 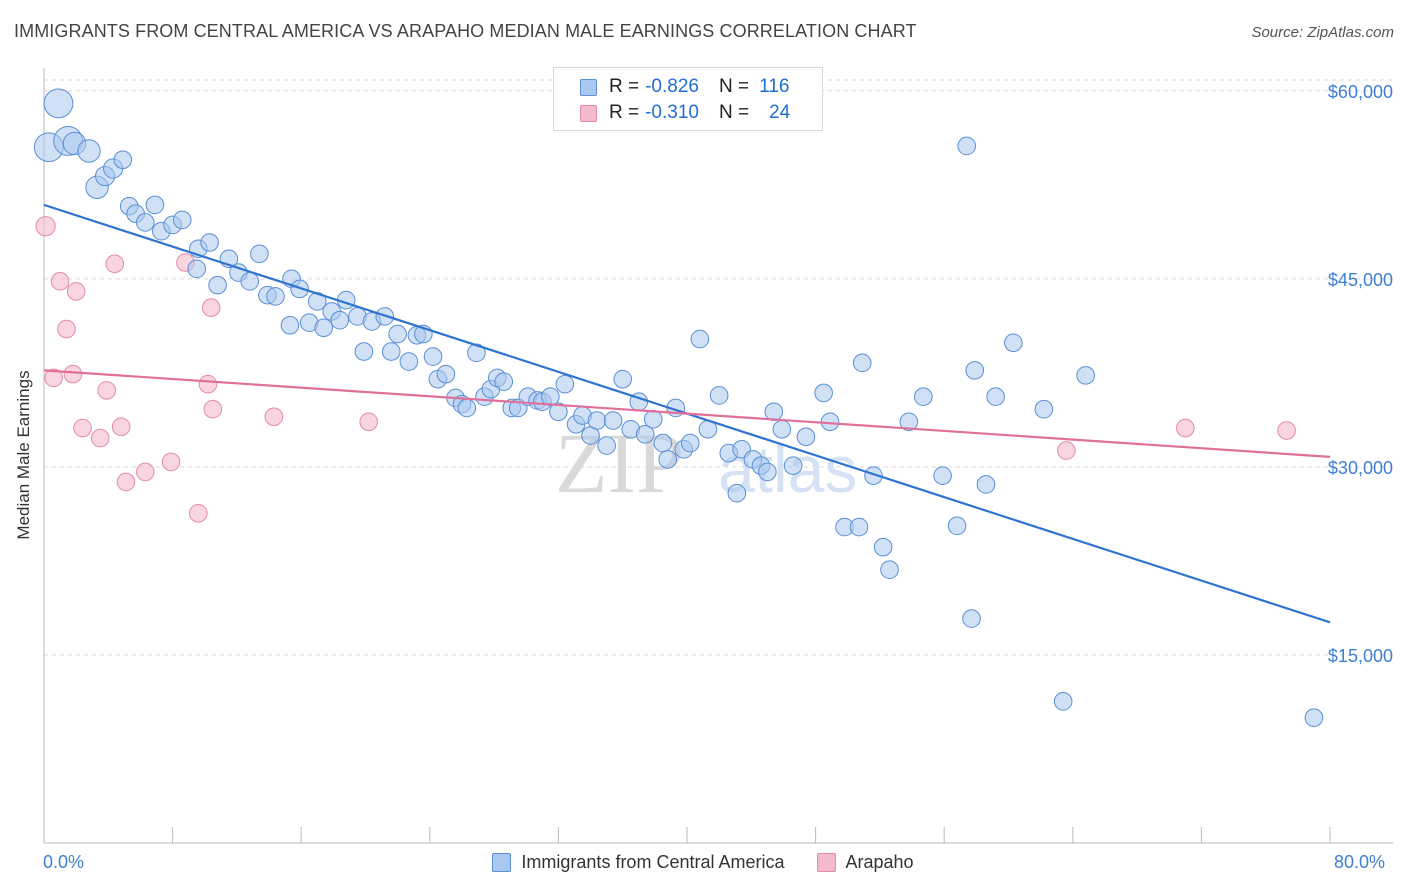 What do you see at coordinates (672, 112) in the screenshot?
I see `legend-r-value: -0.310` at bounding box center [672, 112].